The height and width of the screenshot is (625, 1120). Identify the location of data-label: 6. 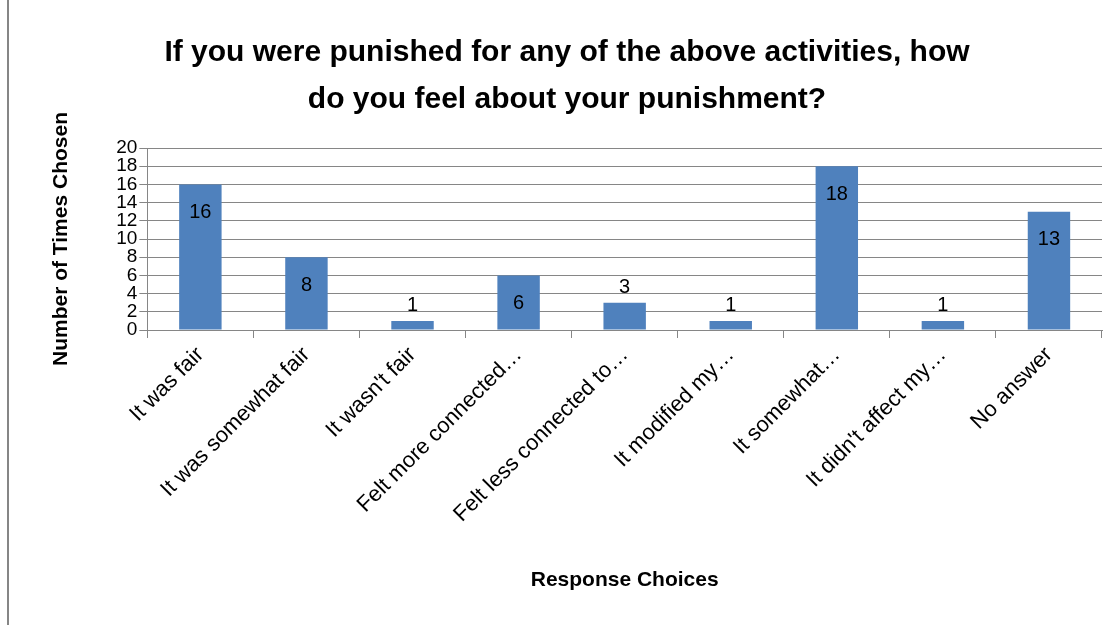
(519, 301).